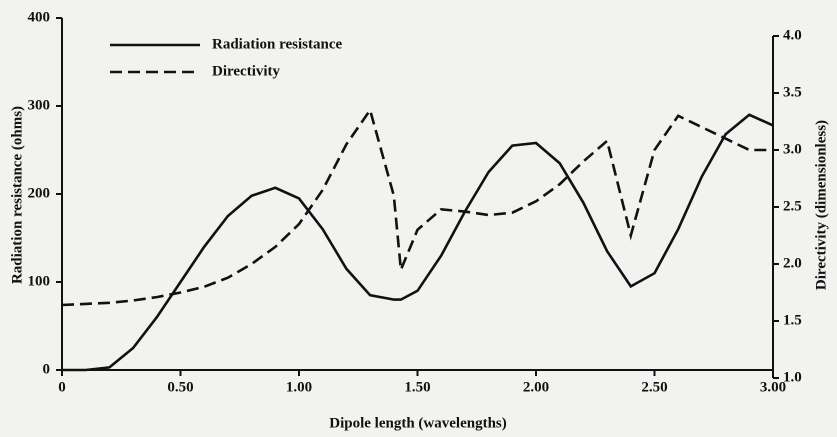  Describe the element at coordinates (39, 281) in the screenshot. I see `y-tick-label: 100` at that location.